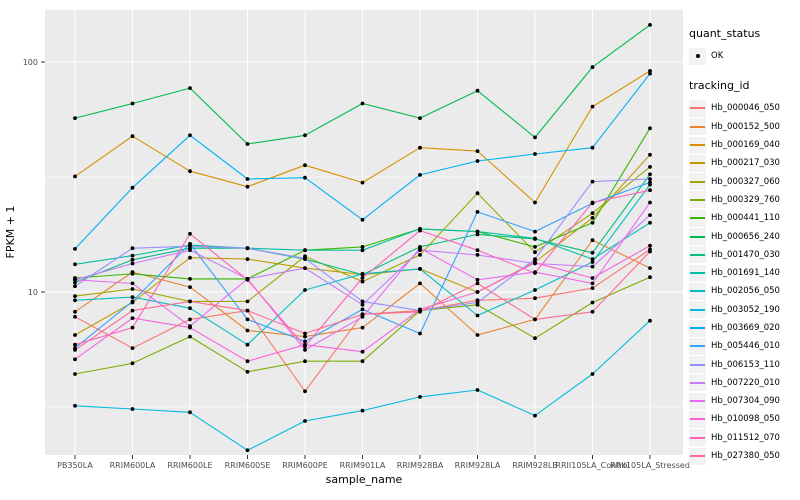 This screenshot has width=800, height=500. Describe the element at coordinates (592, 465) in the screenshot. I see `x-tick-label: RRII105LA_Control` at that location.